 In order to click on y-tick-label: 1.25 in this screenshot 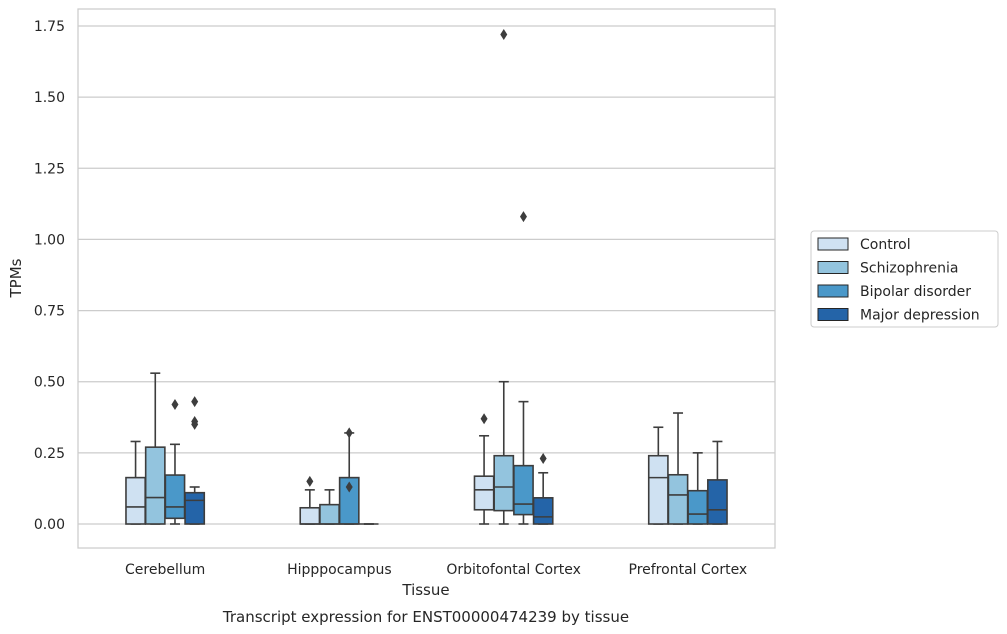, I will do `click(49, 169)`.